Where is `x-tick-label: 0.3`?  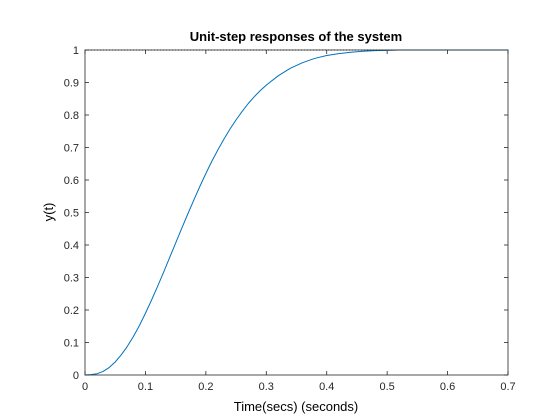 x-tick-label: 0.3 is located at coordinates (266, 387).